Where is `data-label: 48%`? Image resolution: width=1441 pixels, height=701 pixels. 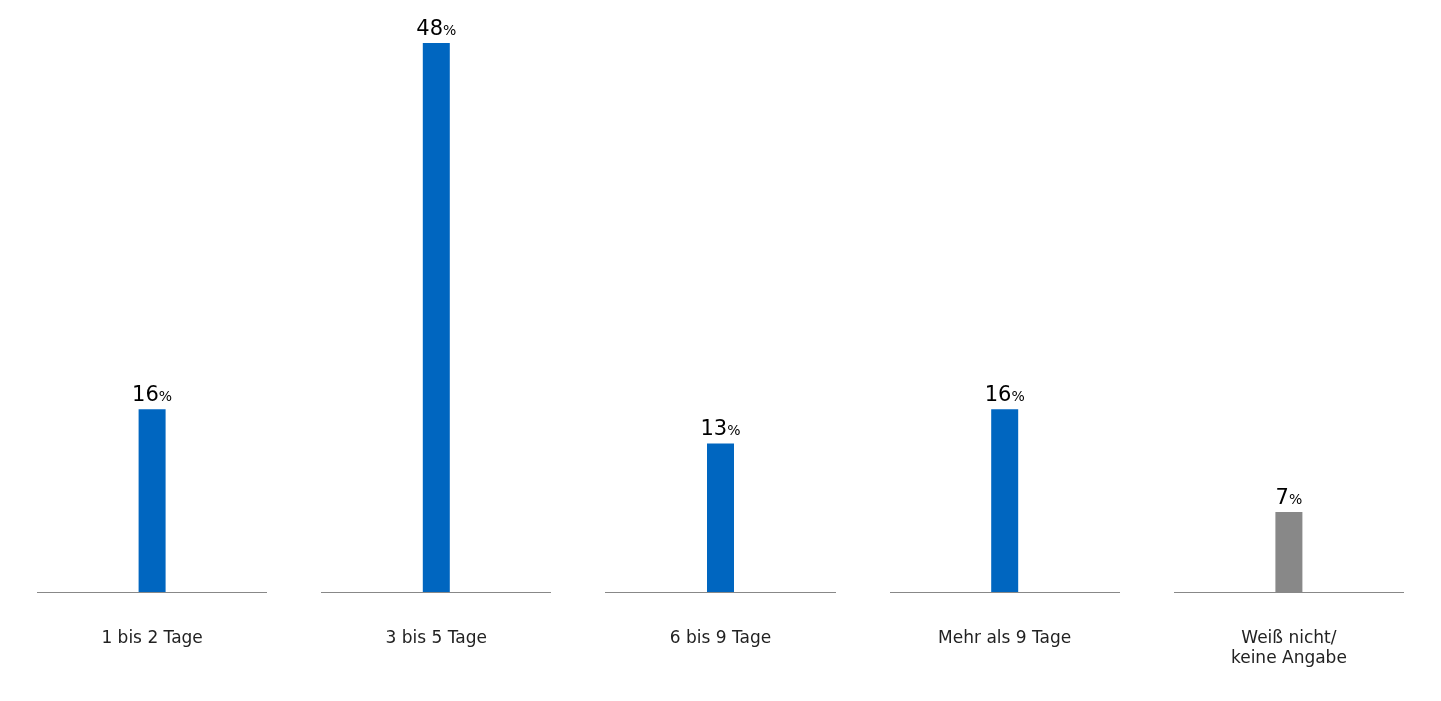 data-label: 48% is located at coordinates (436, 28).